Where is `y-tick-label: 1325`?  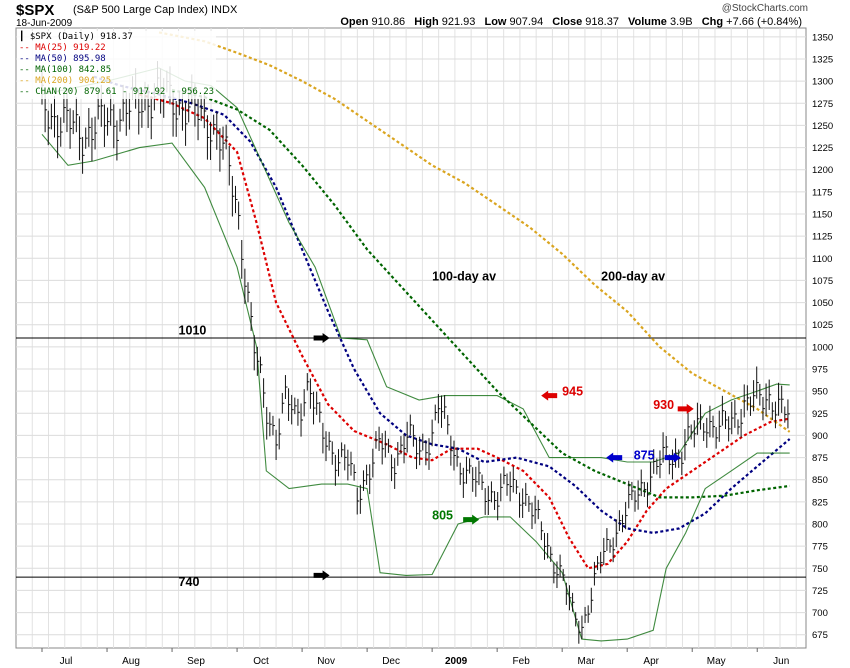 y-tick-label: 1325 is located at coordinates (822, 60).